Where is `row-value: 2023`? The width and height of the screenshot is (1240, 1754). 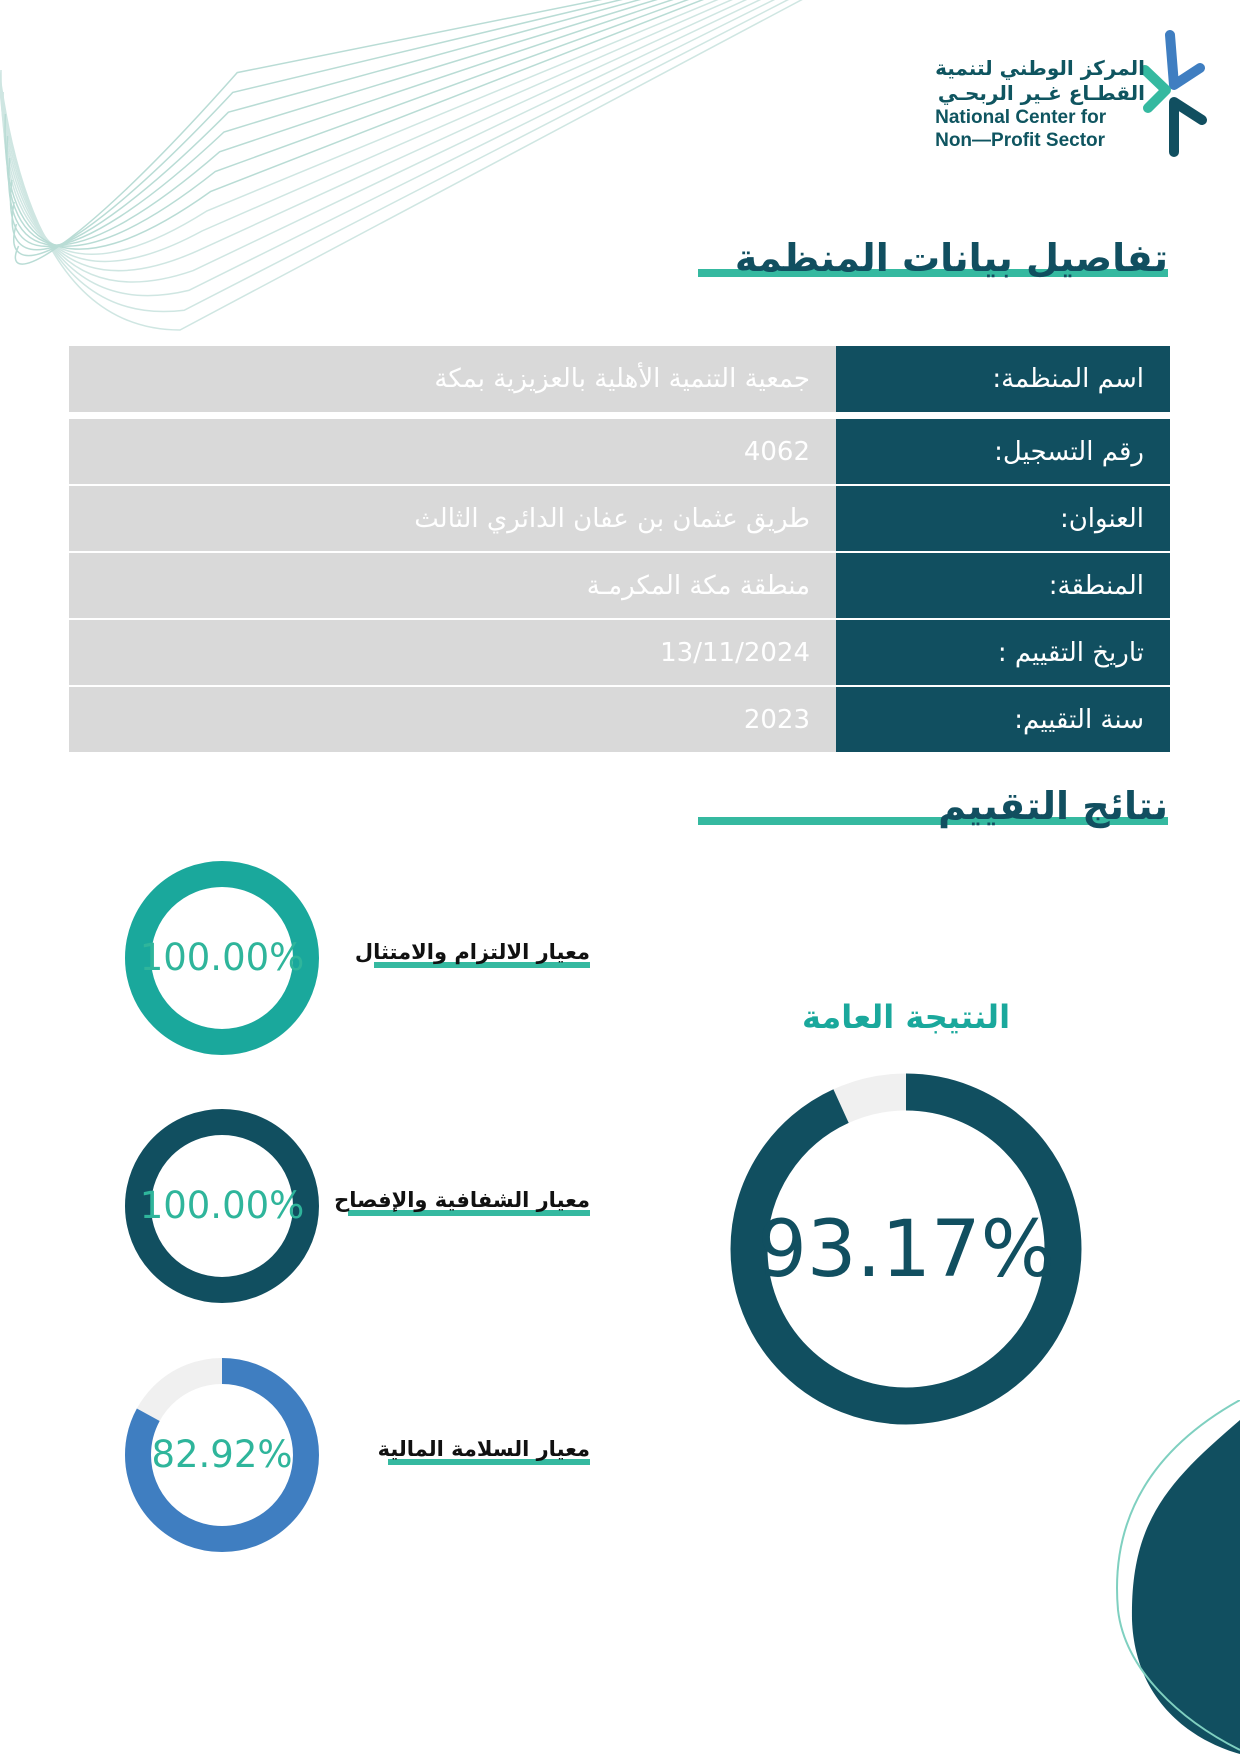
row-value: 2023 is located at coordinates (452, 719).